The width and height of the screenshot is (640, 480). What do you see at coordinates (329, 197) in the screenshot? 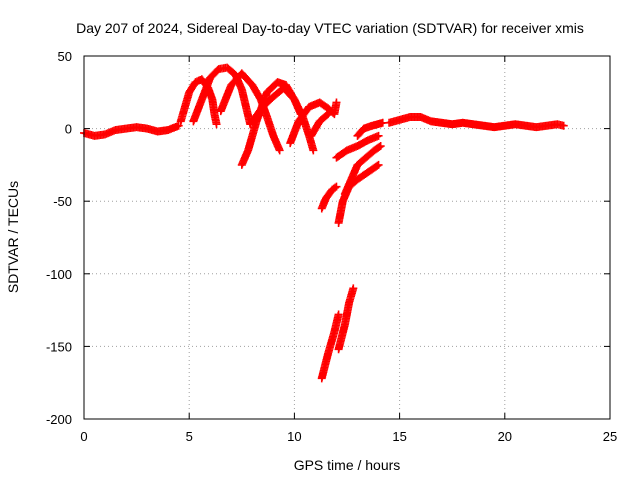
I see `series-fall1` at bounding box center [329, 197].